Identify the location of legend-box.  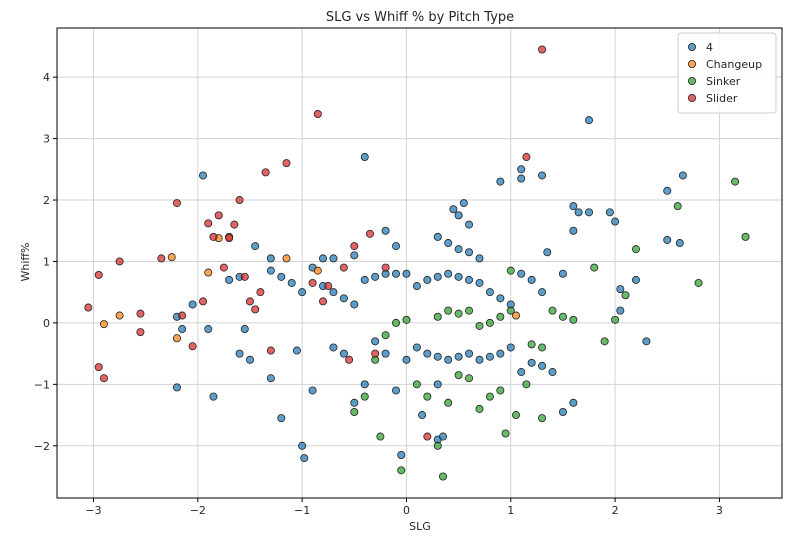
(727, 73).